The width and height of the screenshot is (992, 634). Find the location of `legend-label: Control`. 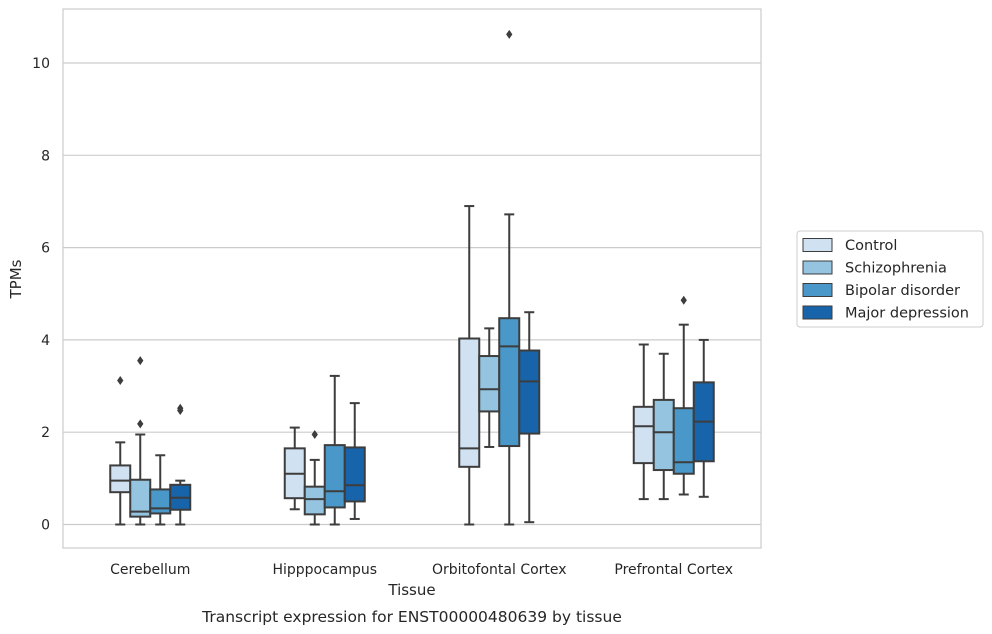

legend-label: Control is located at coordinates (871, 246).